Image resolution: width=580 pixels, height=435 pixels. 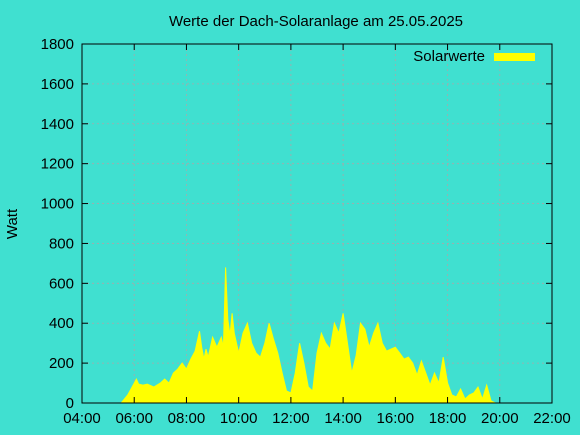 I want to click on x-tick-label: 22:00, so click(x=552, y=418).